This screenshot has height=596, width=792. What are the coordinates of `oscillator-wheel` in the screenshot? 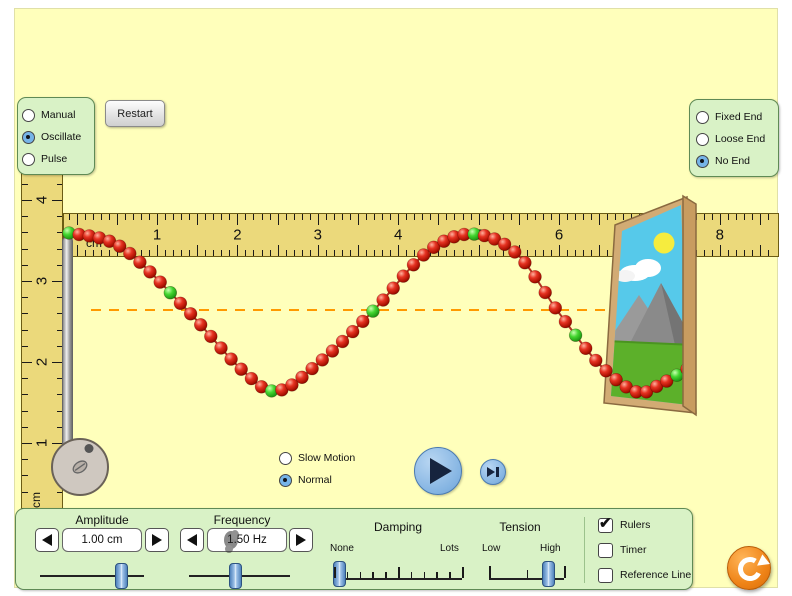 It's located at (80, 467).